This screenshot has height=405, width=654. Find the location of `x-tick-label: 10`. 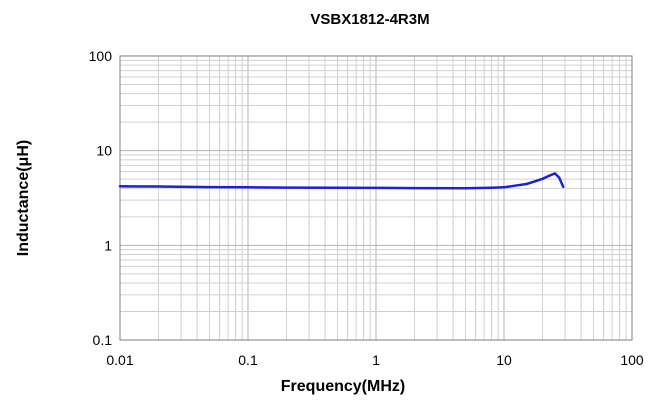

x-tick-label: 10 is located at coordinates (504, 360).